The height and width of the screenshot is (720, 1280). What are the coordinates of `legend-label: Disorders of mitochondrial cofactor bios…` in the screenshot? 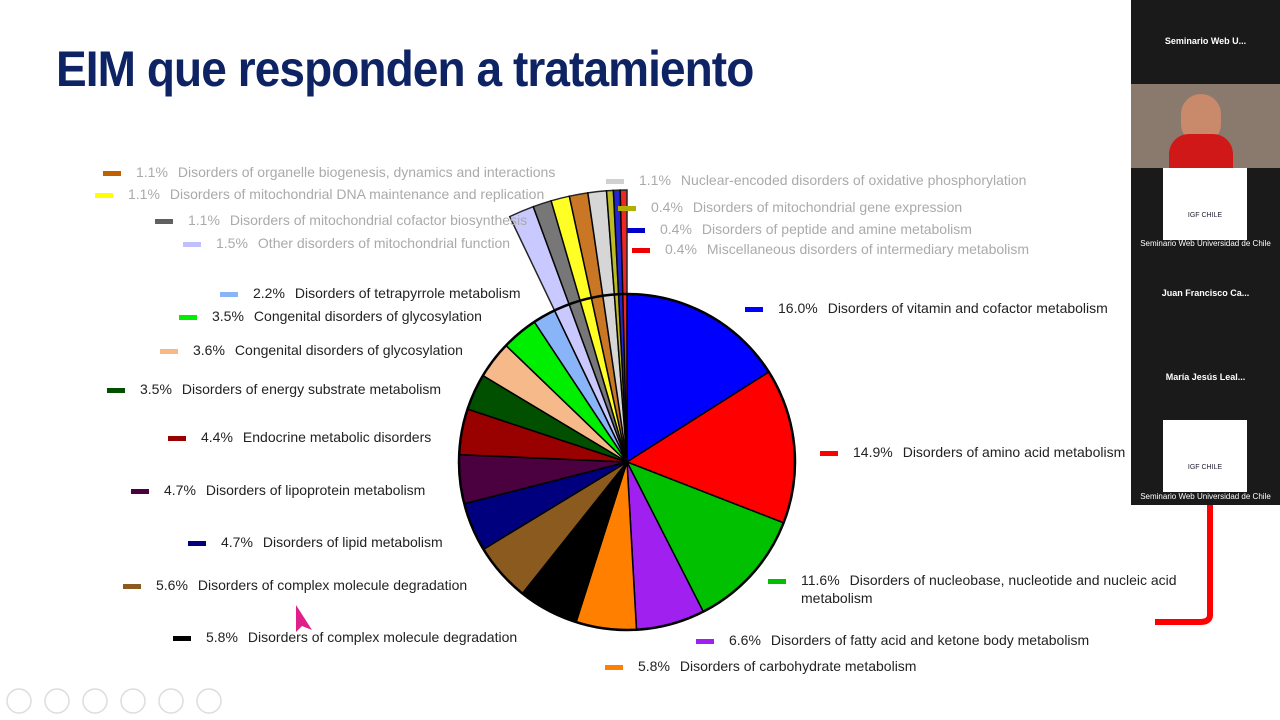 It's located at (378, 220).